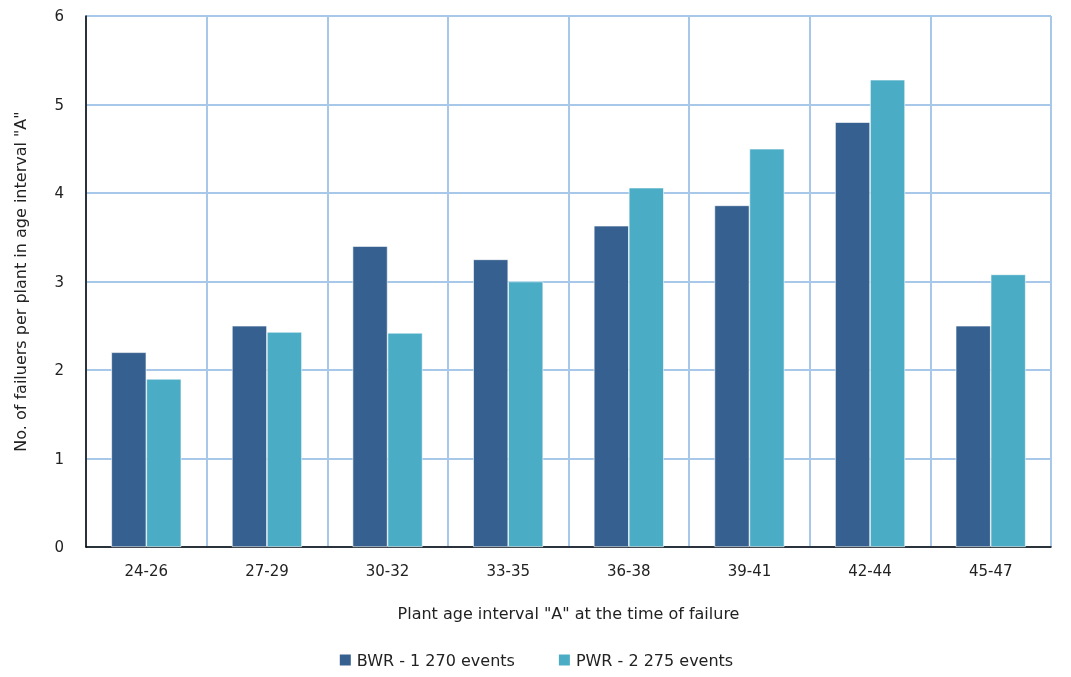 This screenshot has width=1071, height=677. What do you see at coordinates (59, 458) in the screenshot?
I see `y-tick-label: 1` at bounding box center [59, 458].